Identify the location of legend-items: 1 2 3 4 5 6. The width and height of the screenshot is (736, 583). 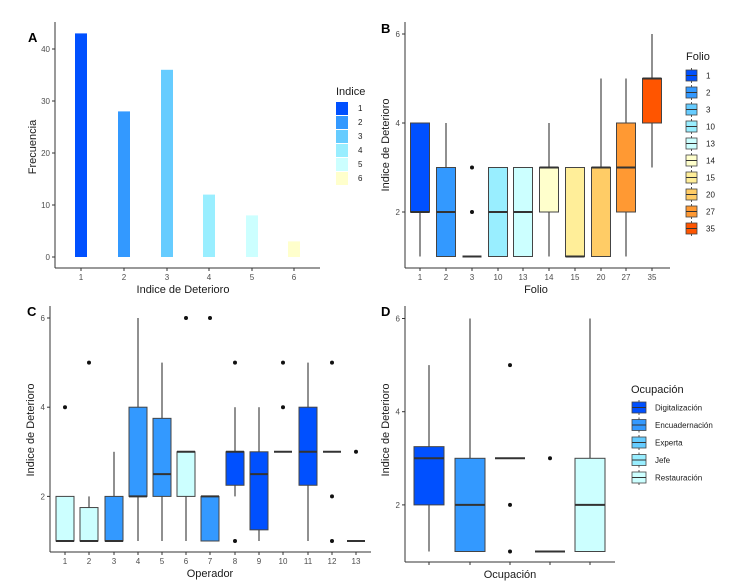
(349, 143).